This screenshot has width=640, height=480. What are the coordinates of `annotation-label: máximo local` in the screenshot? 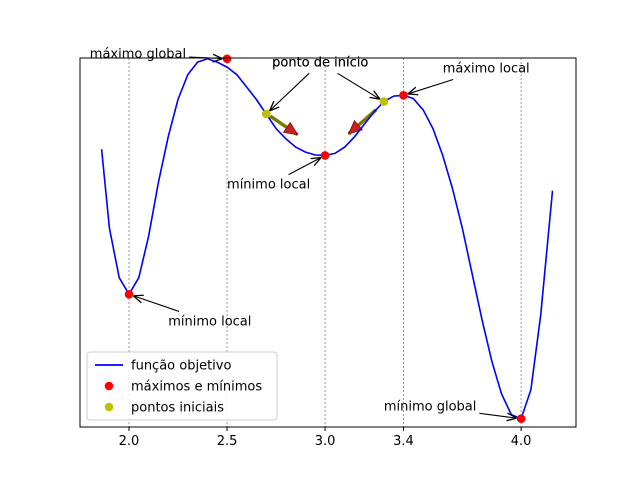 It's located at (486, 69).